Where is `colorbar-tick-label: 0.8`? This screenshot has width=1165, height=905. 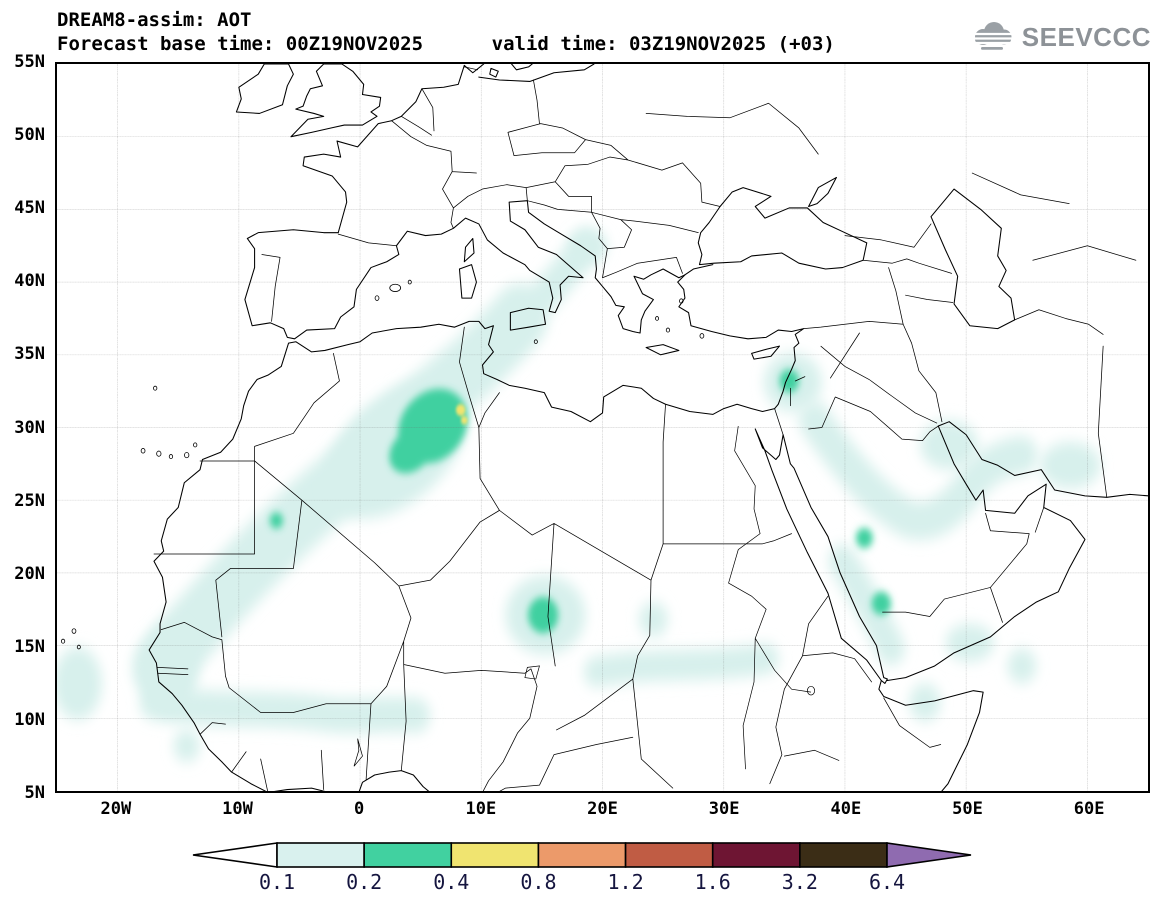
colorbar-tick-label: 0.8 is located at coordinates (538, 882).